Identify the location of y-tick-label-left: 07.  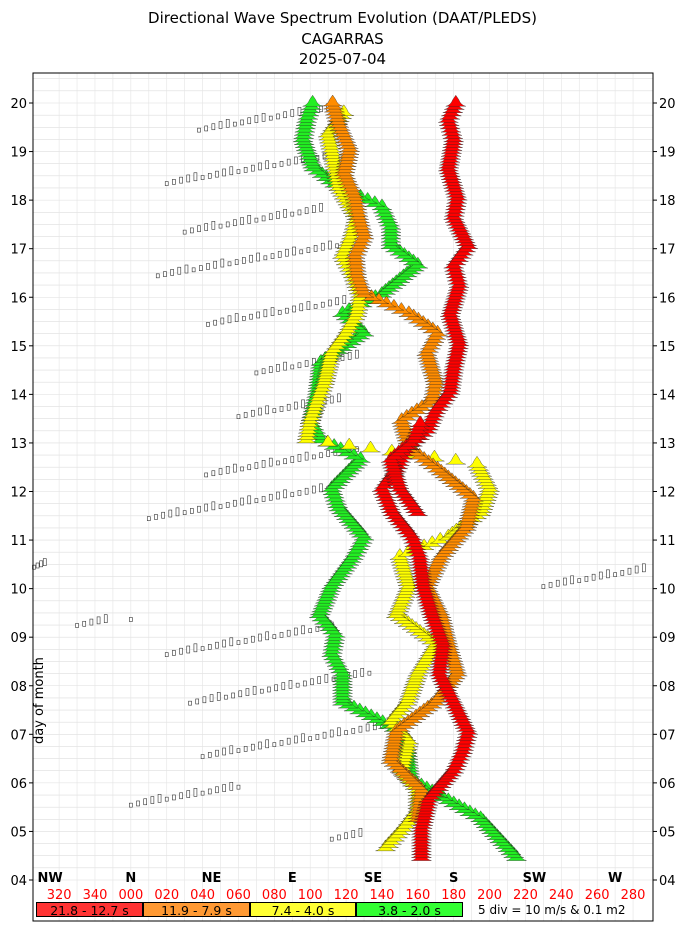
(18, 735).